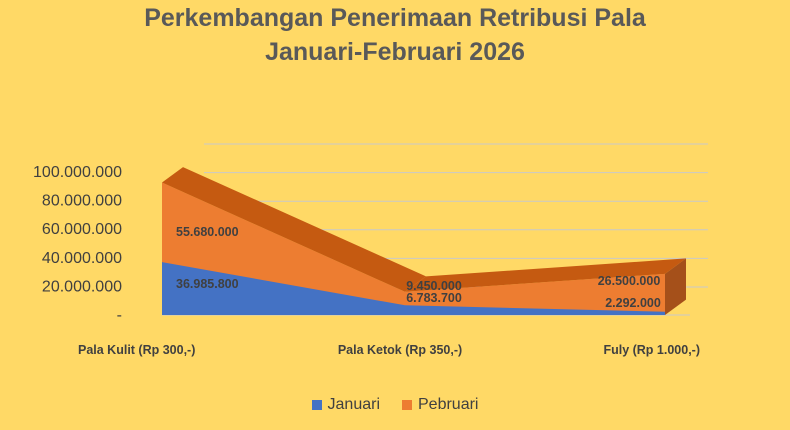 This screenshot has height=430, width=790. Describe the element at coordinates (82, 229) in the screenshot. I see `y-tick-label: 60.000.000` at that location.